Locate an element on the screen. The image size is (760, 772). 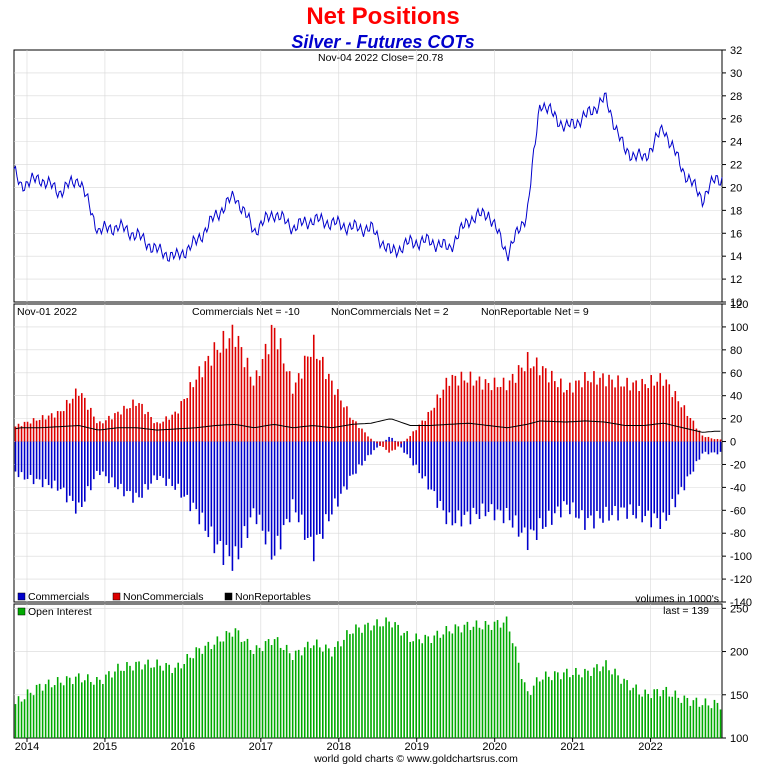
legend-open-interest: Open Interest is located at coordinates (60, 612).